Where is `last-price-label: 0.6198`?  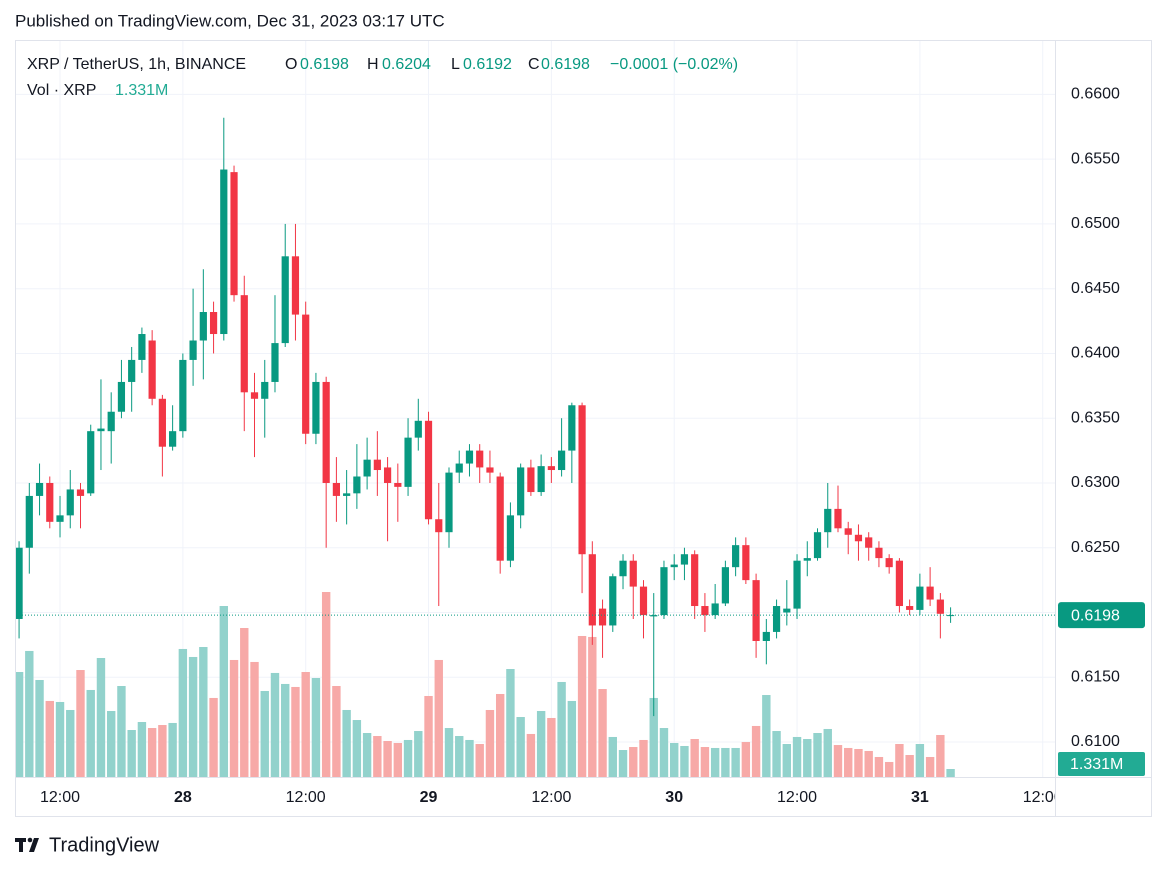
last-price-label: 0.6198 is located at coordinates (1095, 615).